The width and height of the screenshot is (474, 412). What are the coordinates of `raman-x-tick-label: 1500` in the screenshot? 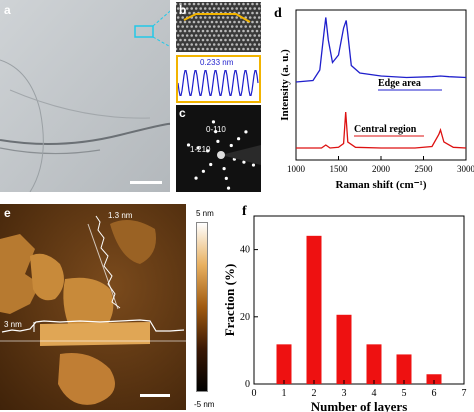 It's located at (339, 169).